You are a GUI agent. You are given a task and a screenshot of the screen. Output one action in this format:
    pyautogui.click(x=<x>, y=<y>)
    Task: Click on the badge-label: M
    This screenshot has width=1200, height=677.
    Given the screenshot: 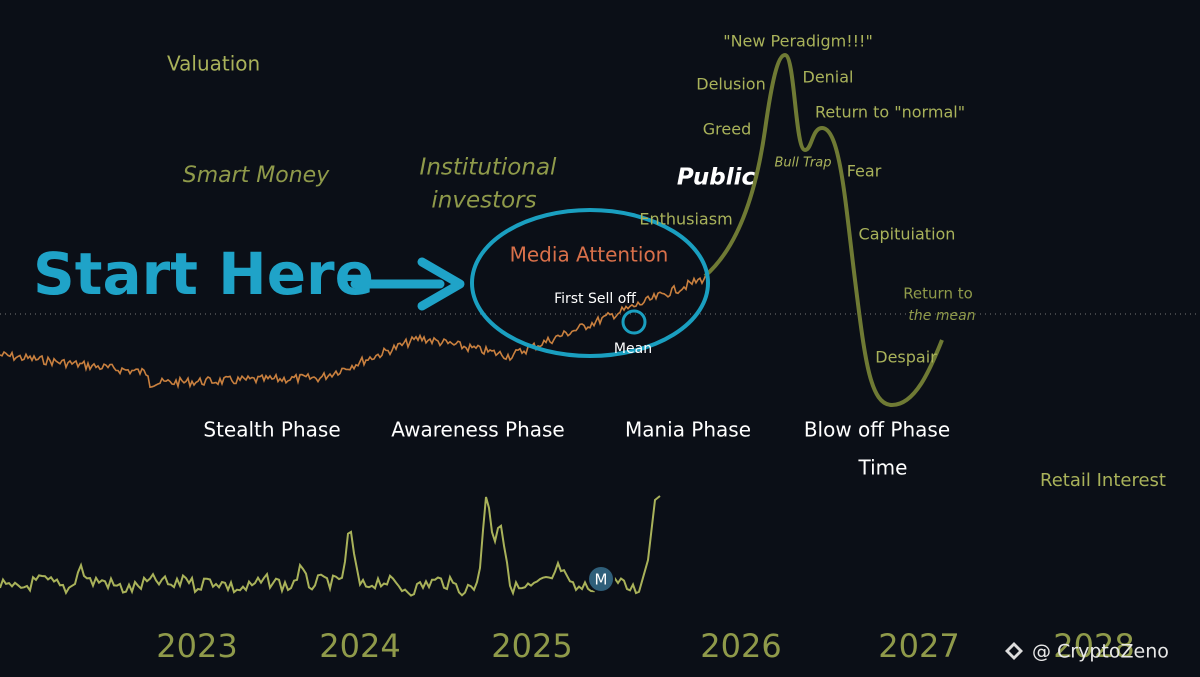 What is the action you would take?
    pyautogui.click(x=601, y=580)
    